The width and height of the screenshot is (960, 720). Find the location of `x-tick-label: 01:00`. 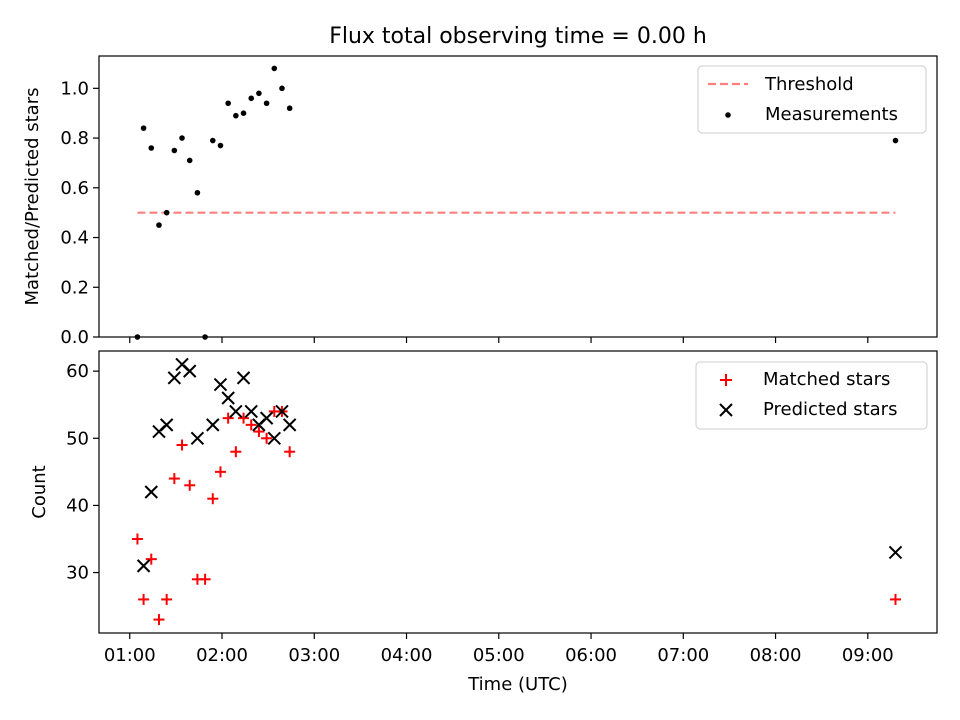

x-tick-label: 01:00 is located at coordinates (130, 655).